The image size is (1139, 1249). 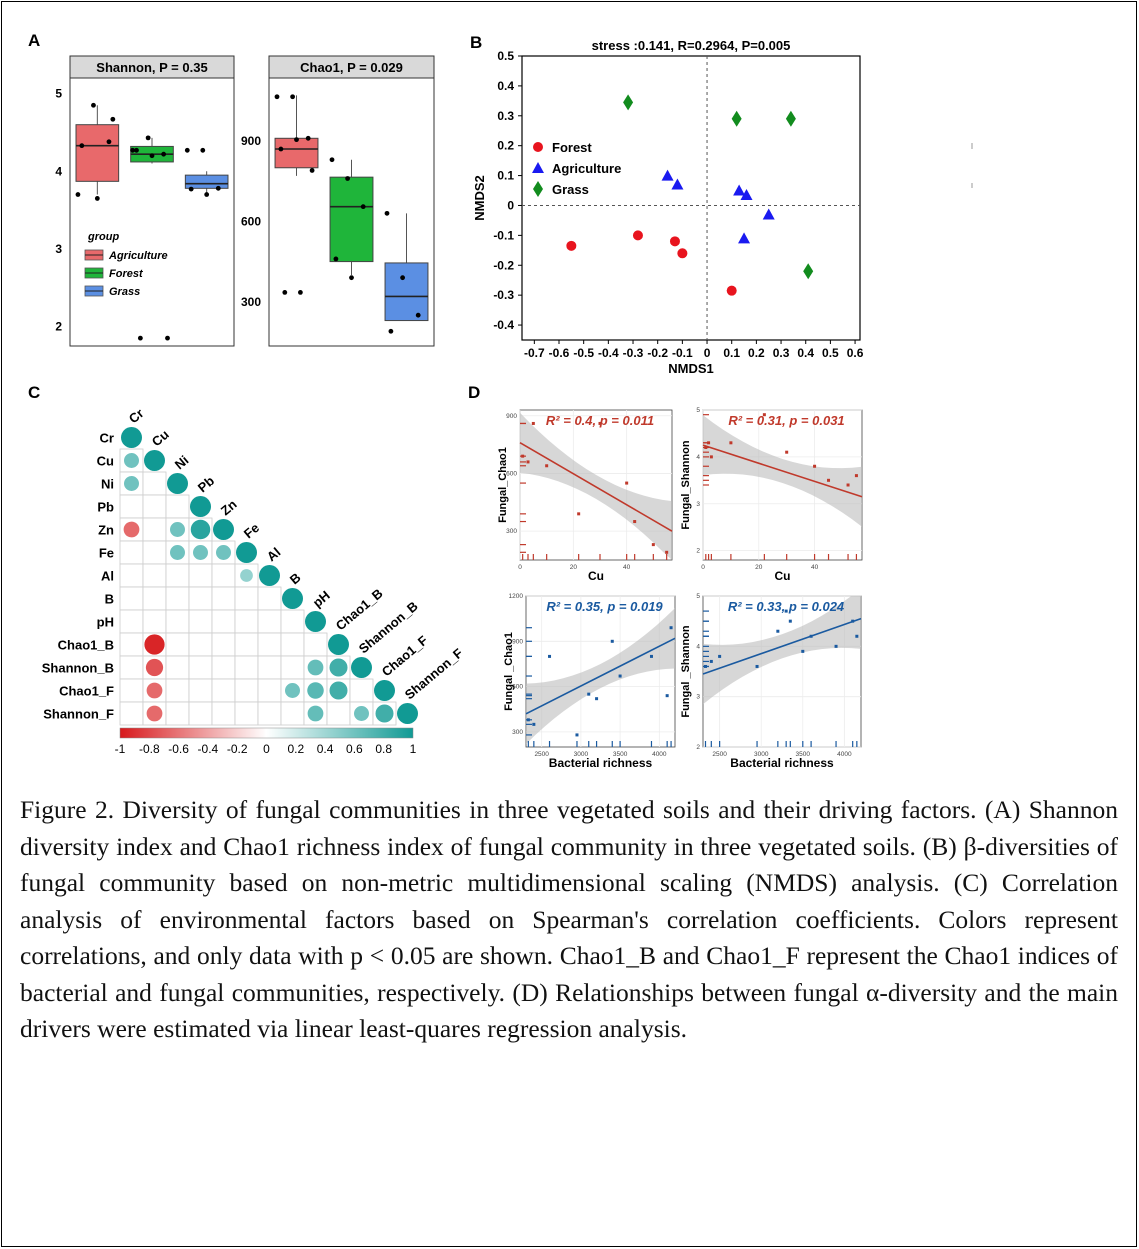 What do you see at coordinates (107, 484) in the screenshot?
I see `row-label: Ni` at bounding box center [107, 484].